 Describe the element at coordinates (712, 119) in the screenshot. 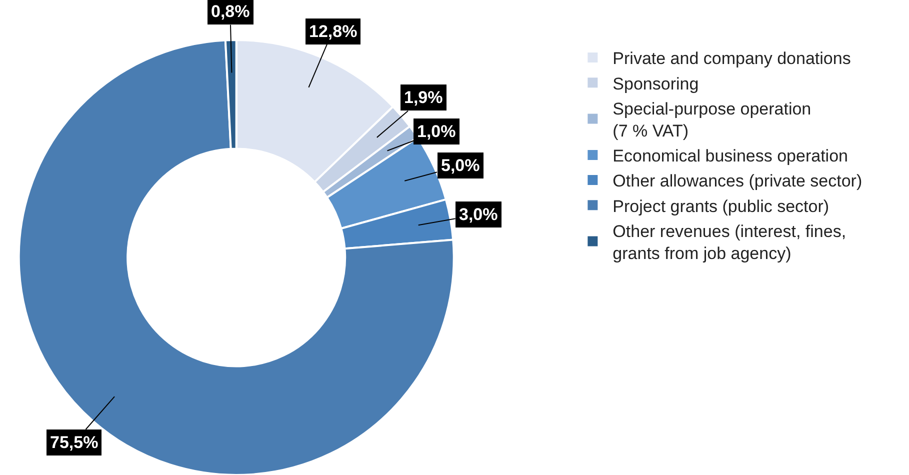

I see `legend-label: Special-purpose operation (7 % VAT)` at that location.